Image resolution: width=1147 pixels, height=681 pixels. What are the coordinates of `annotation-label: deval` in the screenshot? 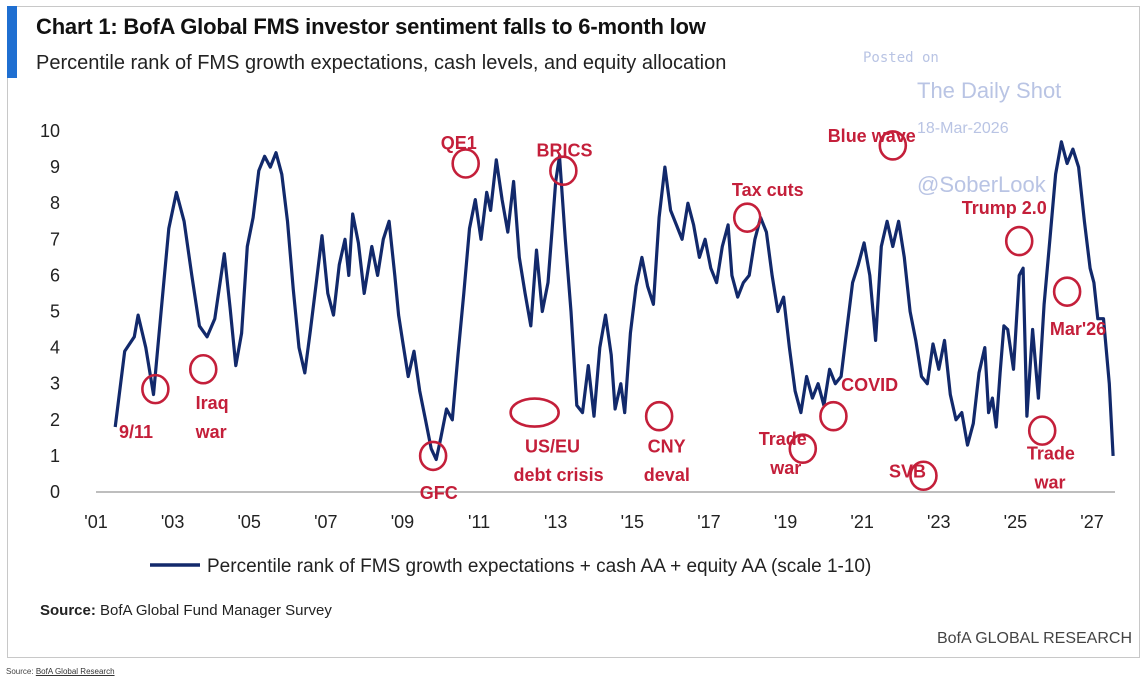 It's located at (667, 475).